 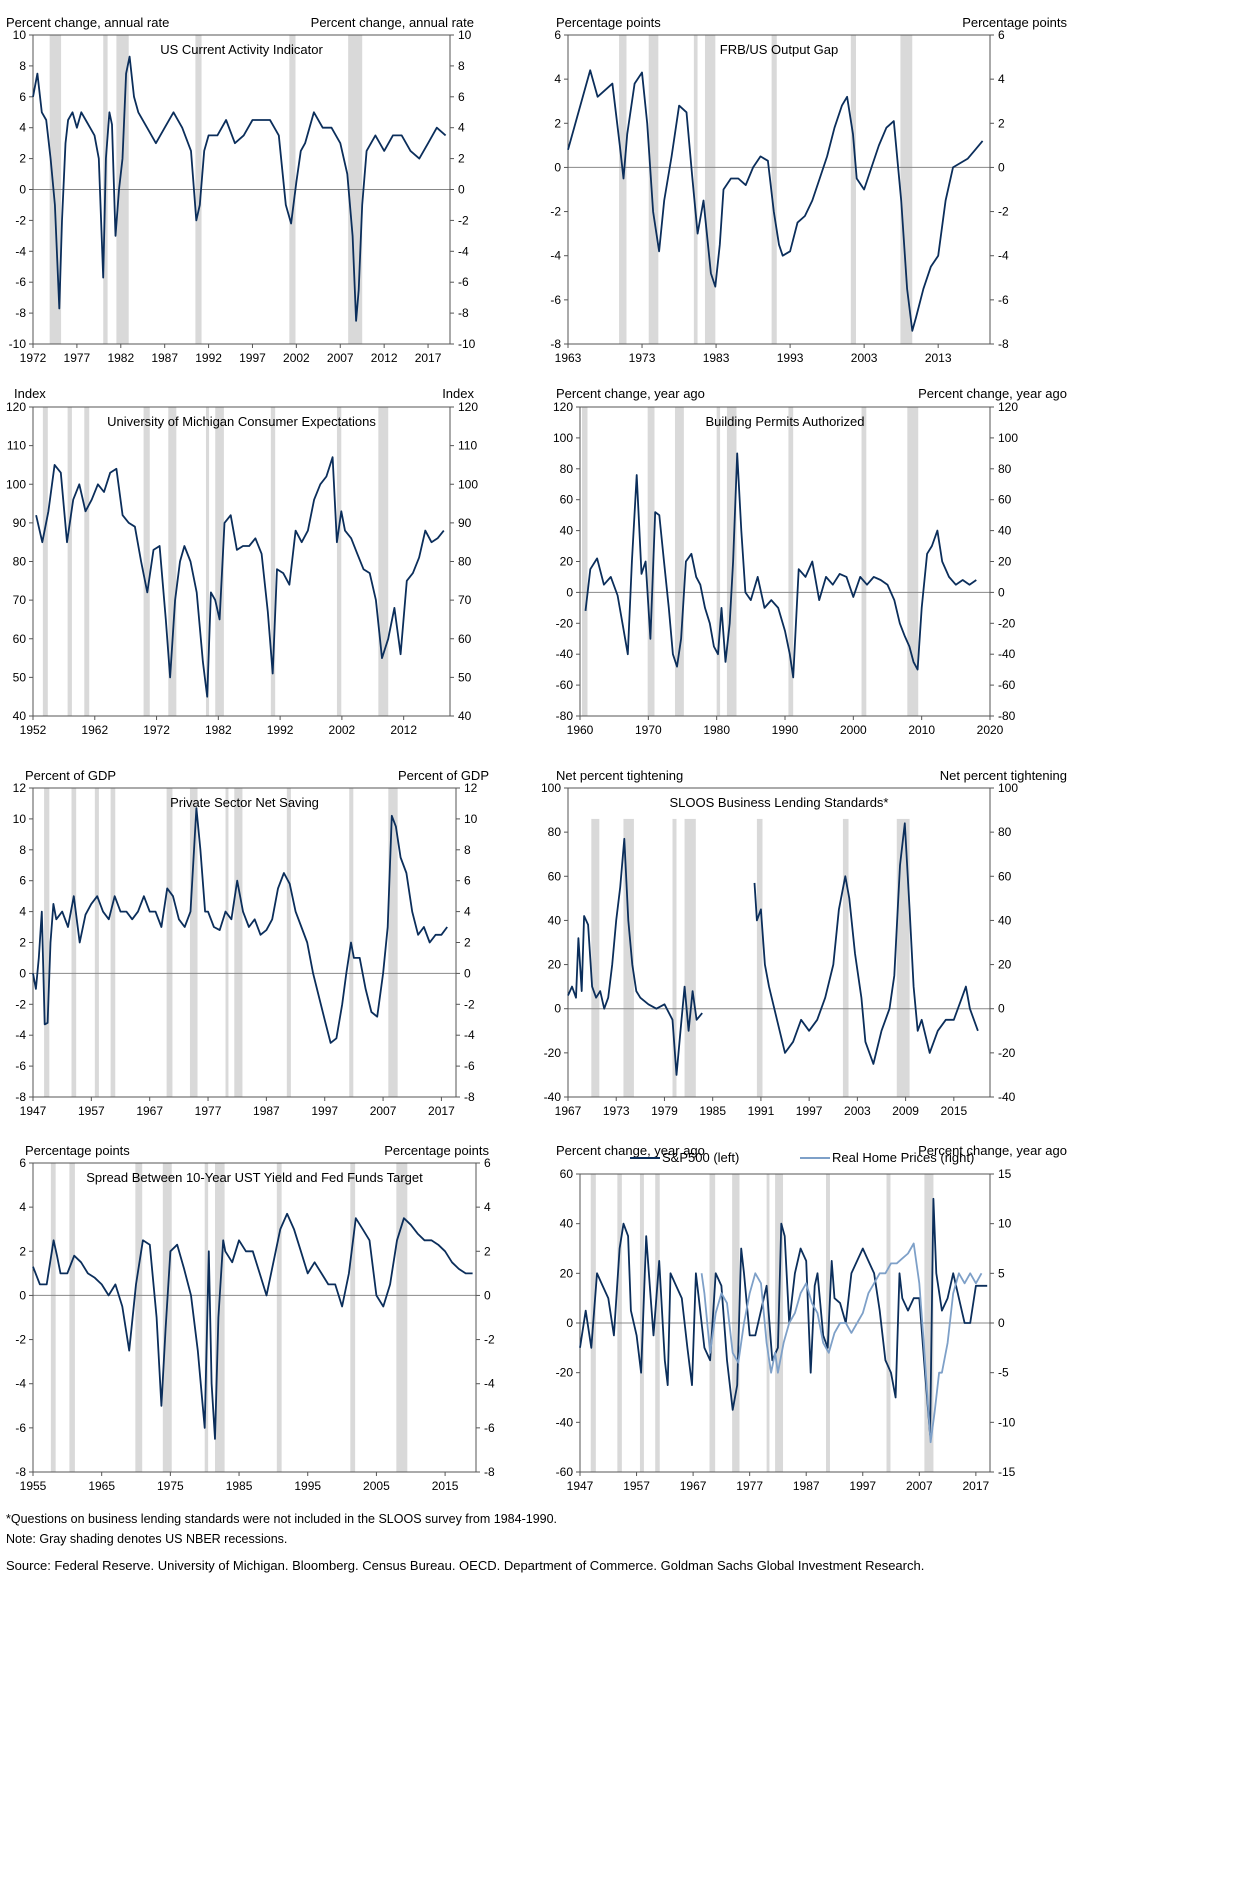 What do you see at coordinates (1005, 500) in the screenshot?
I see `y-tick-label-right: 60` at bounding box center [1005, 500].